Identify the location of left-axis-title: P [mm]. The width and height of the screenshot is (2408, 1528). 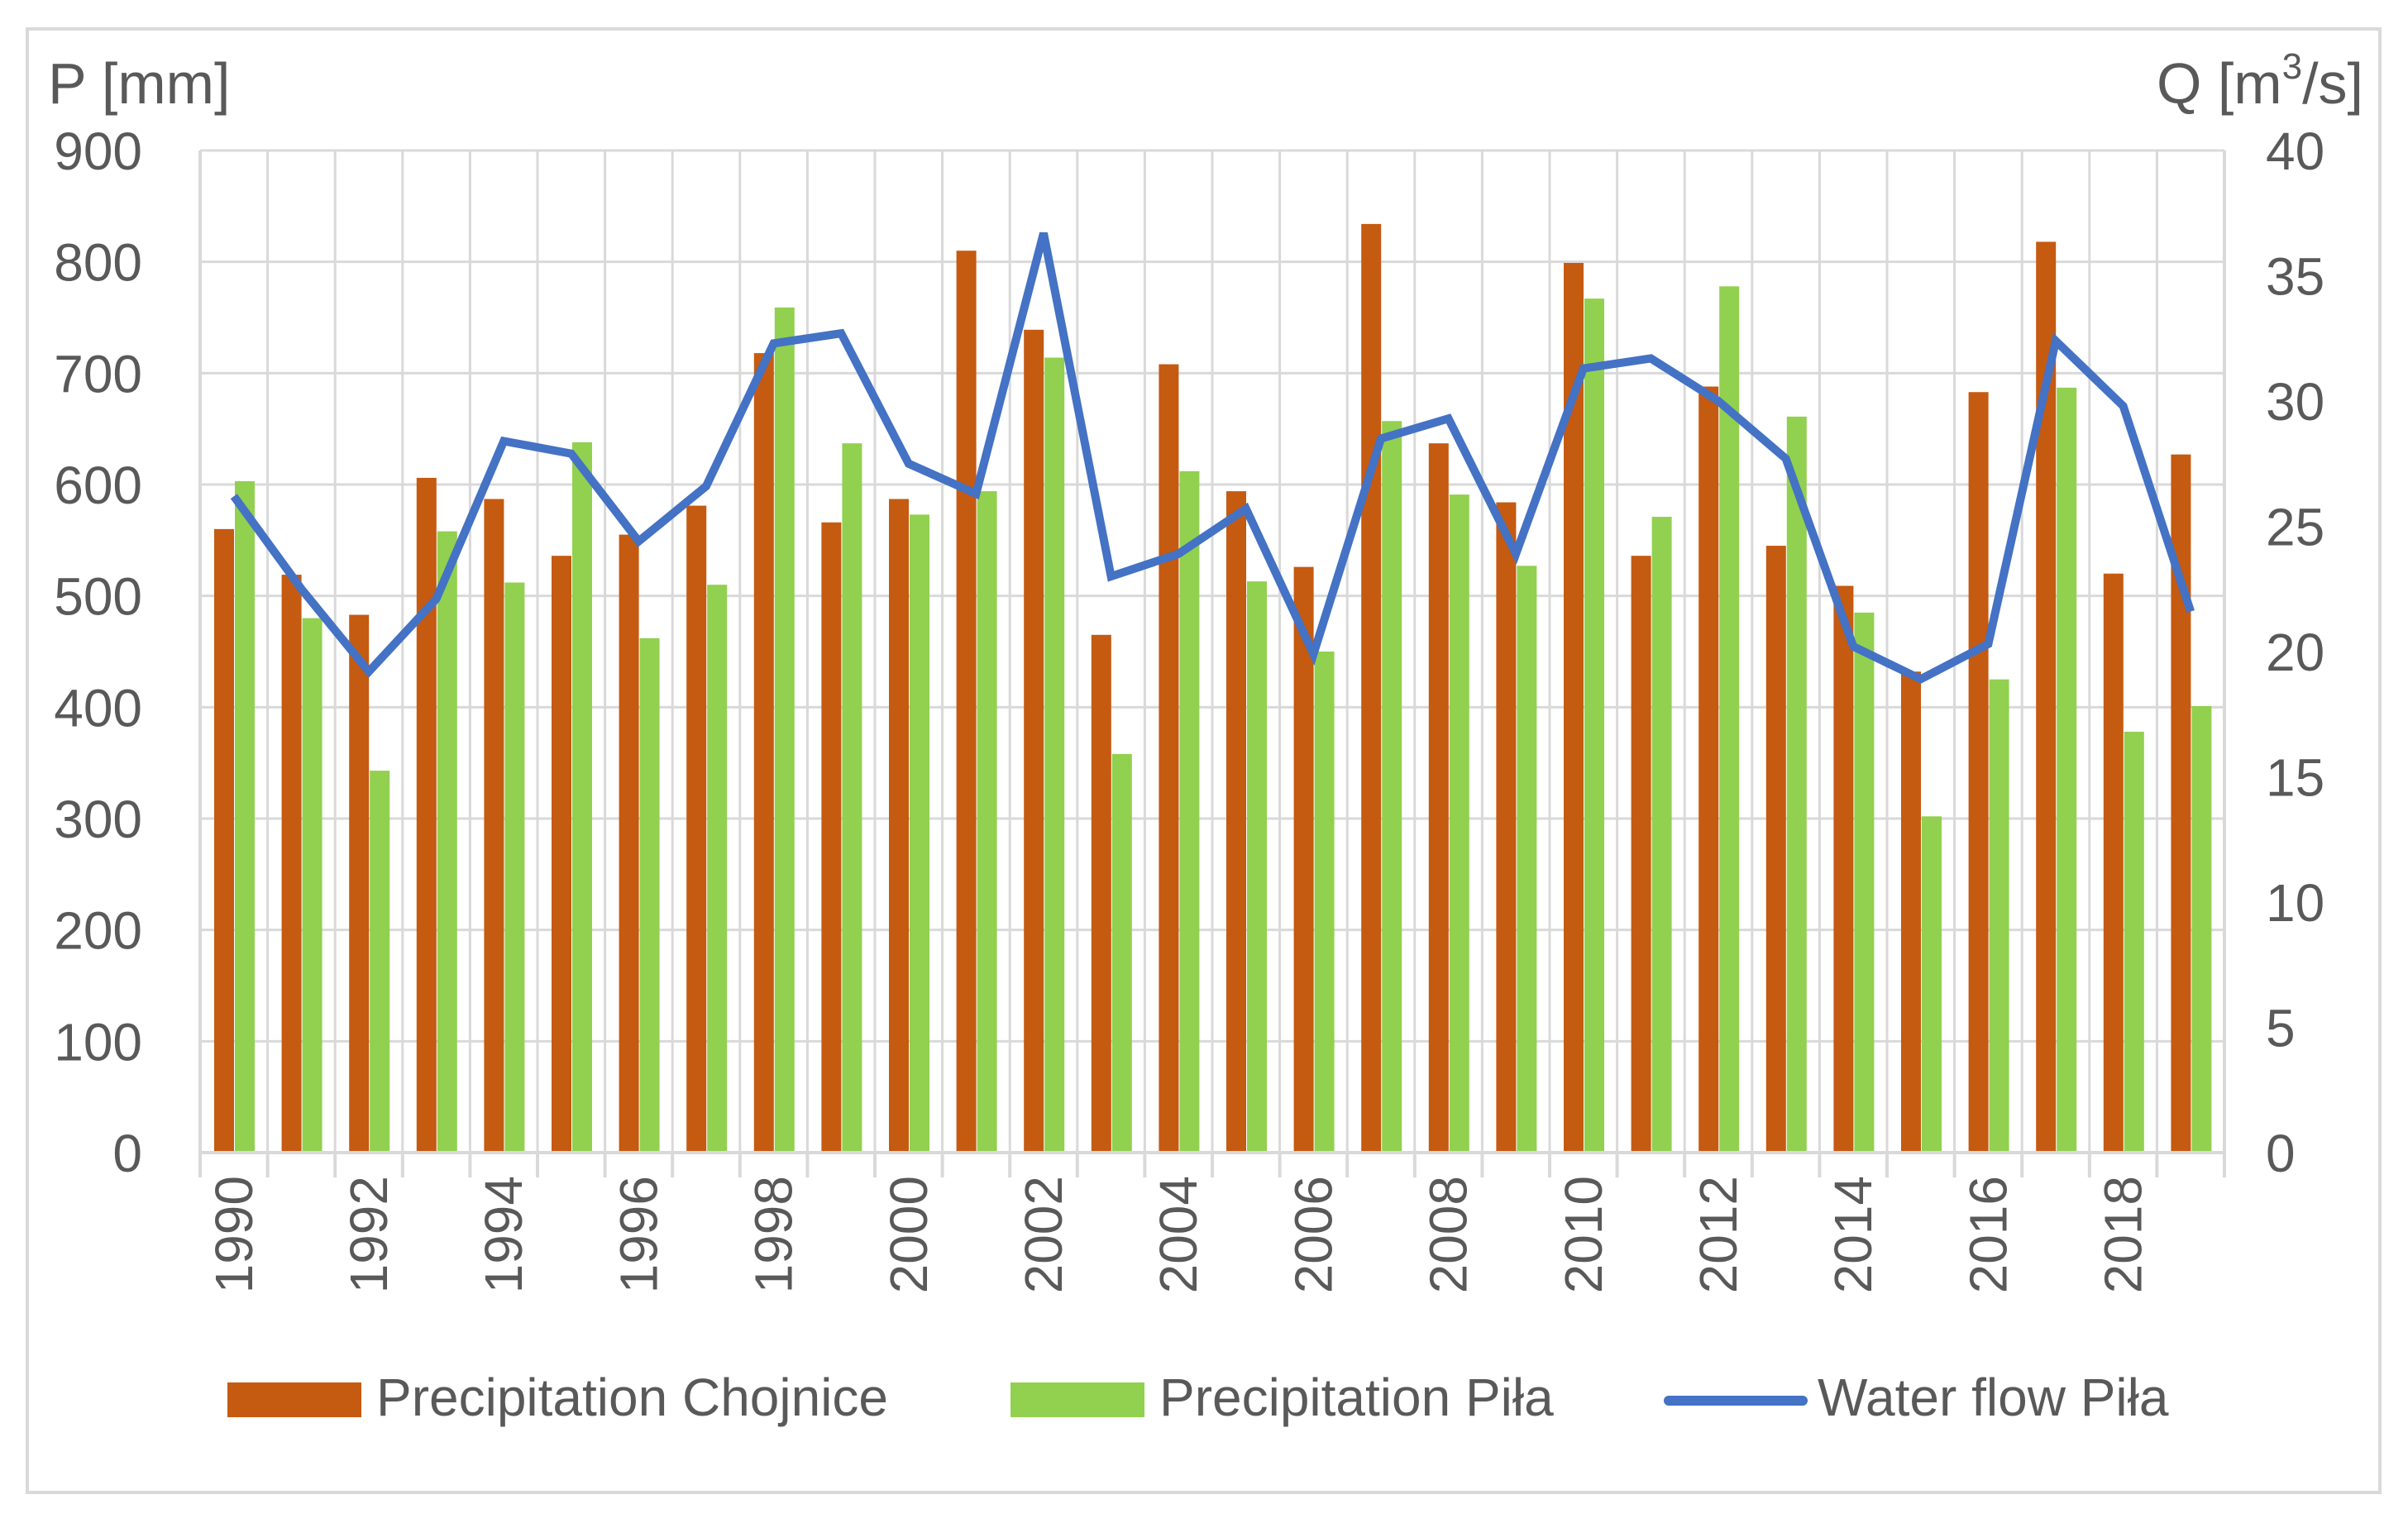
(139, 83).